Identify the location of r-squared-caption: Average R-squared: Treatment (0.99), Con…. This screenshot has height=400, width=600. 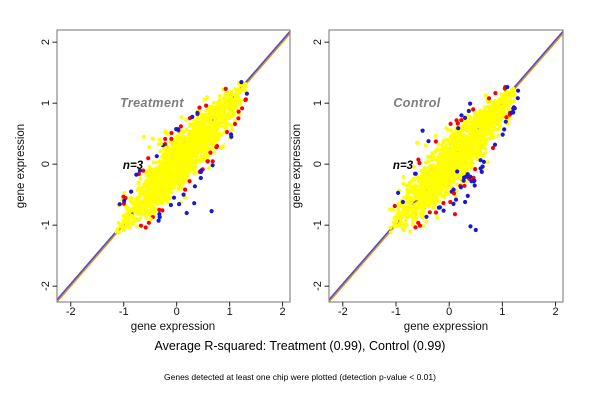
(300, 346).